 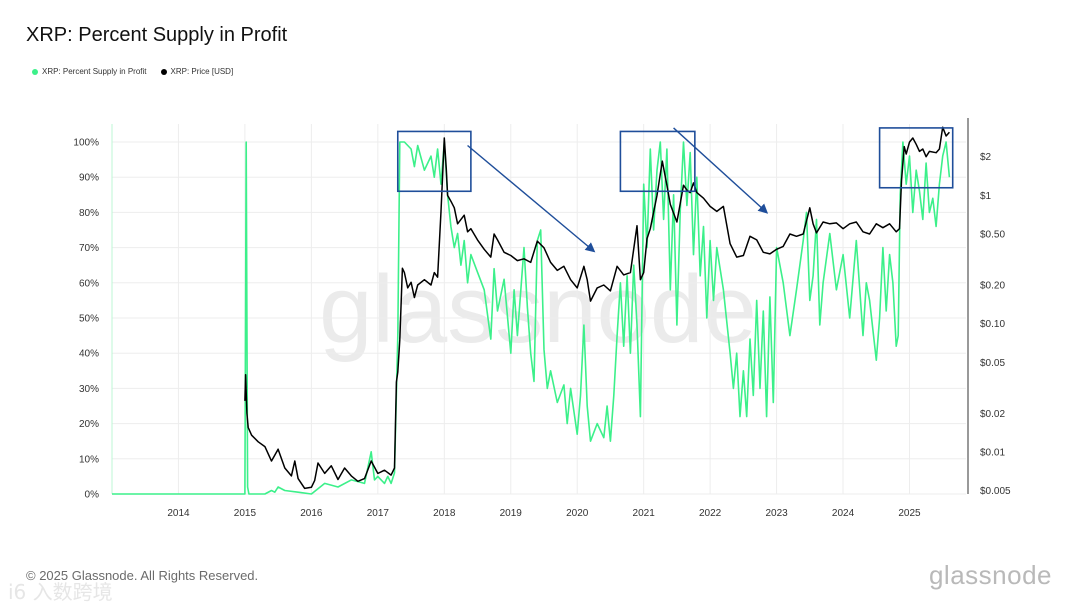 What do you see at coordinates (511, 513) in the screenshot?
I see `x-tick-label: 2019` at bounding box center [511, 513].